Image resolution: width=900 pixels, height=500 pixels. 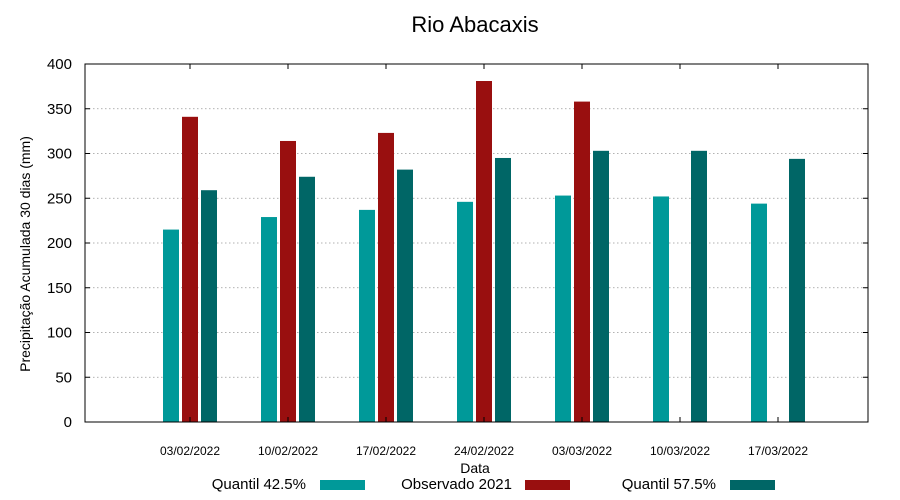 I want to click on x-axis-label: Data, so click(x=475, y=468).